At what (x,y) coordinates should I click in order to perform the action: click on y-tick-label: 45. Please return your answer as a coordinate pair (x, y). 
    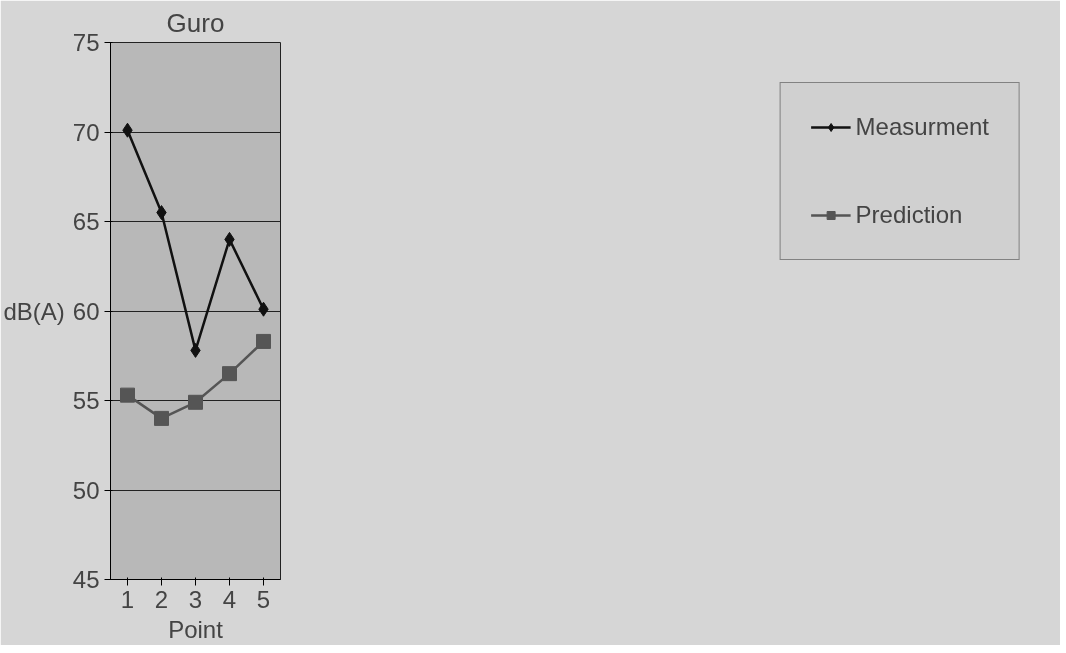
    Looking at the image, I should click on (86, 579).